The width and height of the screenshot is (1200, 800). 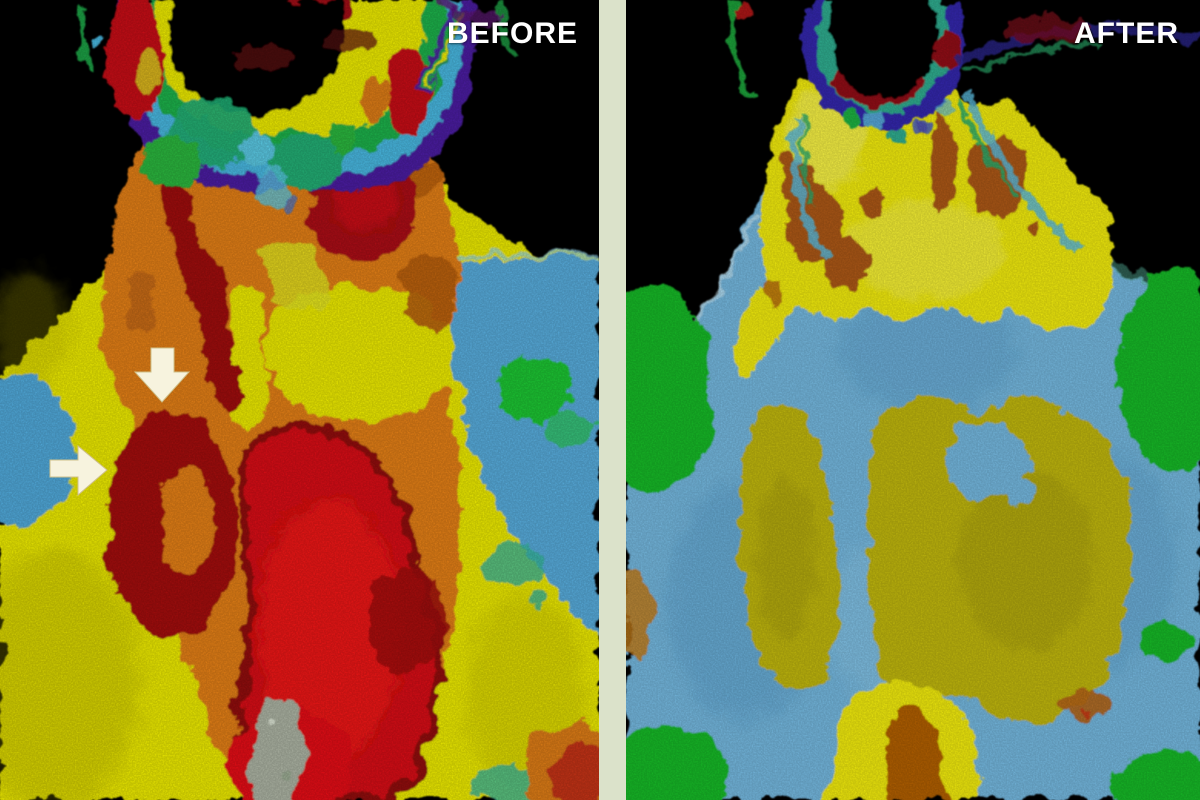 I want to click on before-label: BEFORE, so click(x=512, y=33).